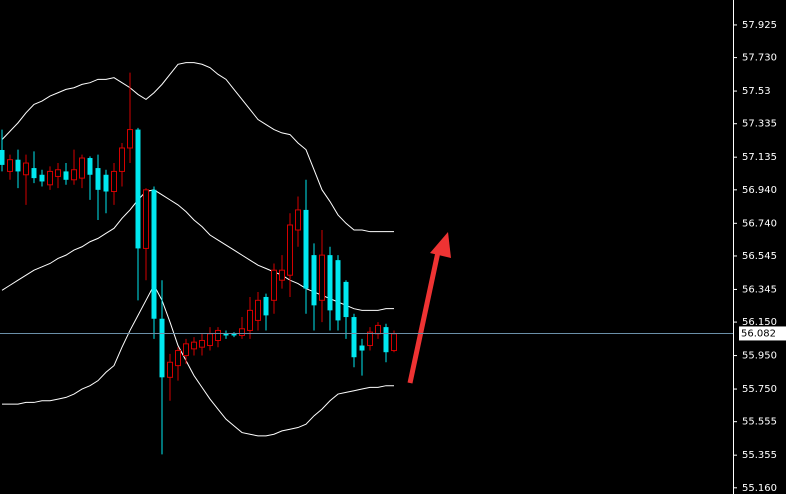  I want to click on y-tick-label: 57.925, so click(759, 25).